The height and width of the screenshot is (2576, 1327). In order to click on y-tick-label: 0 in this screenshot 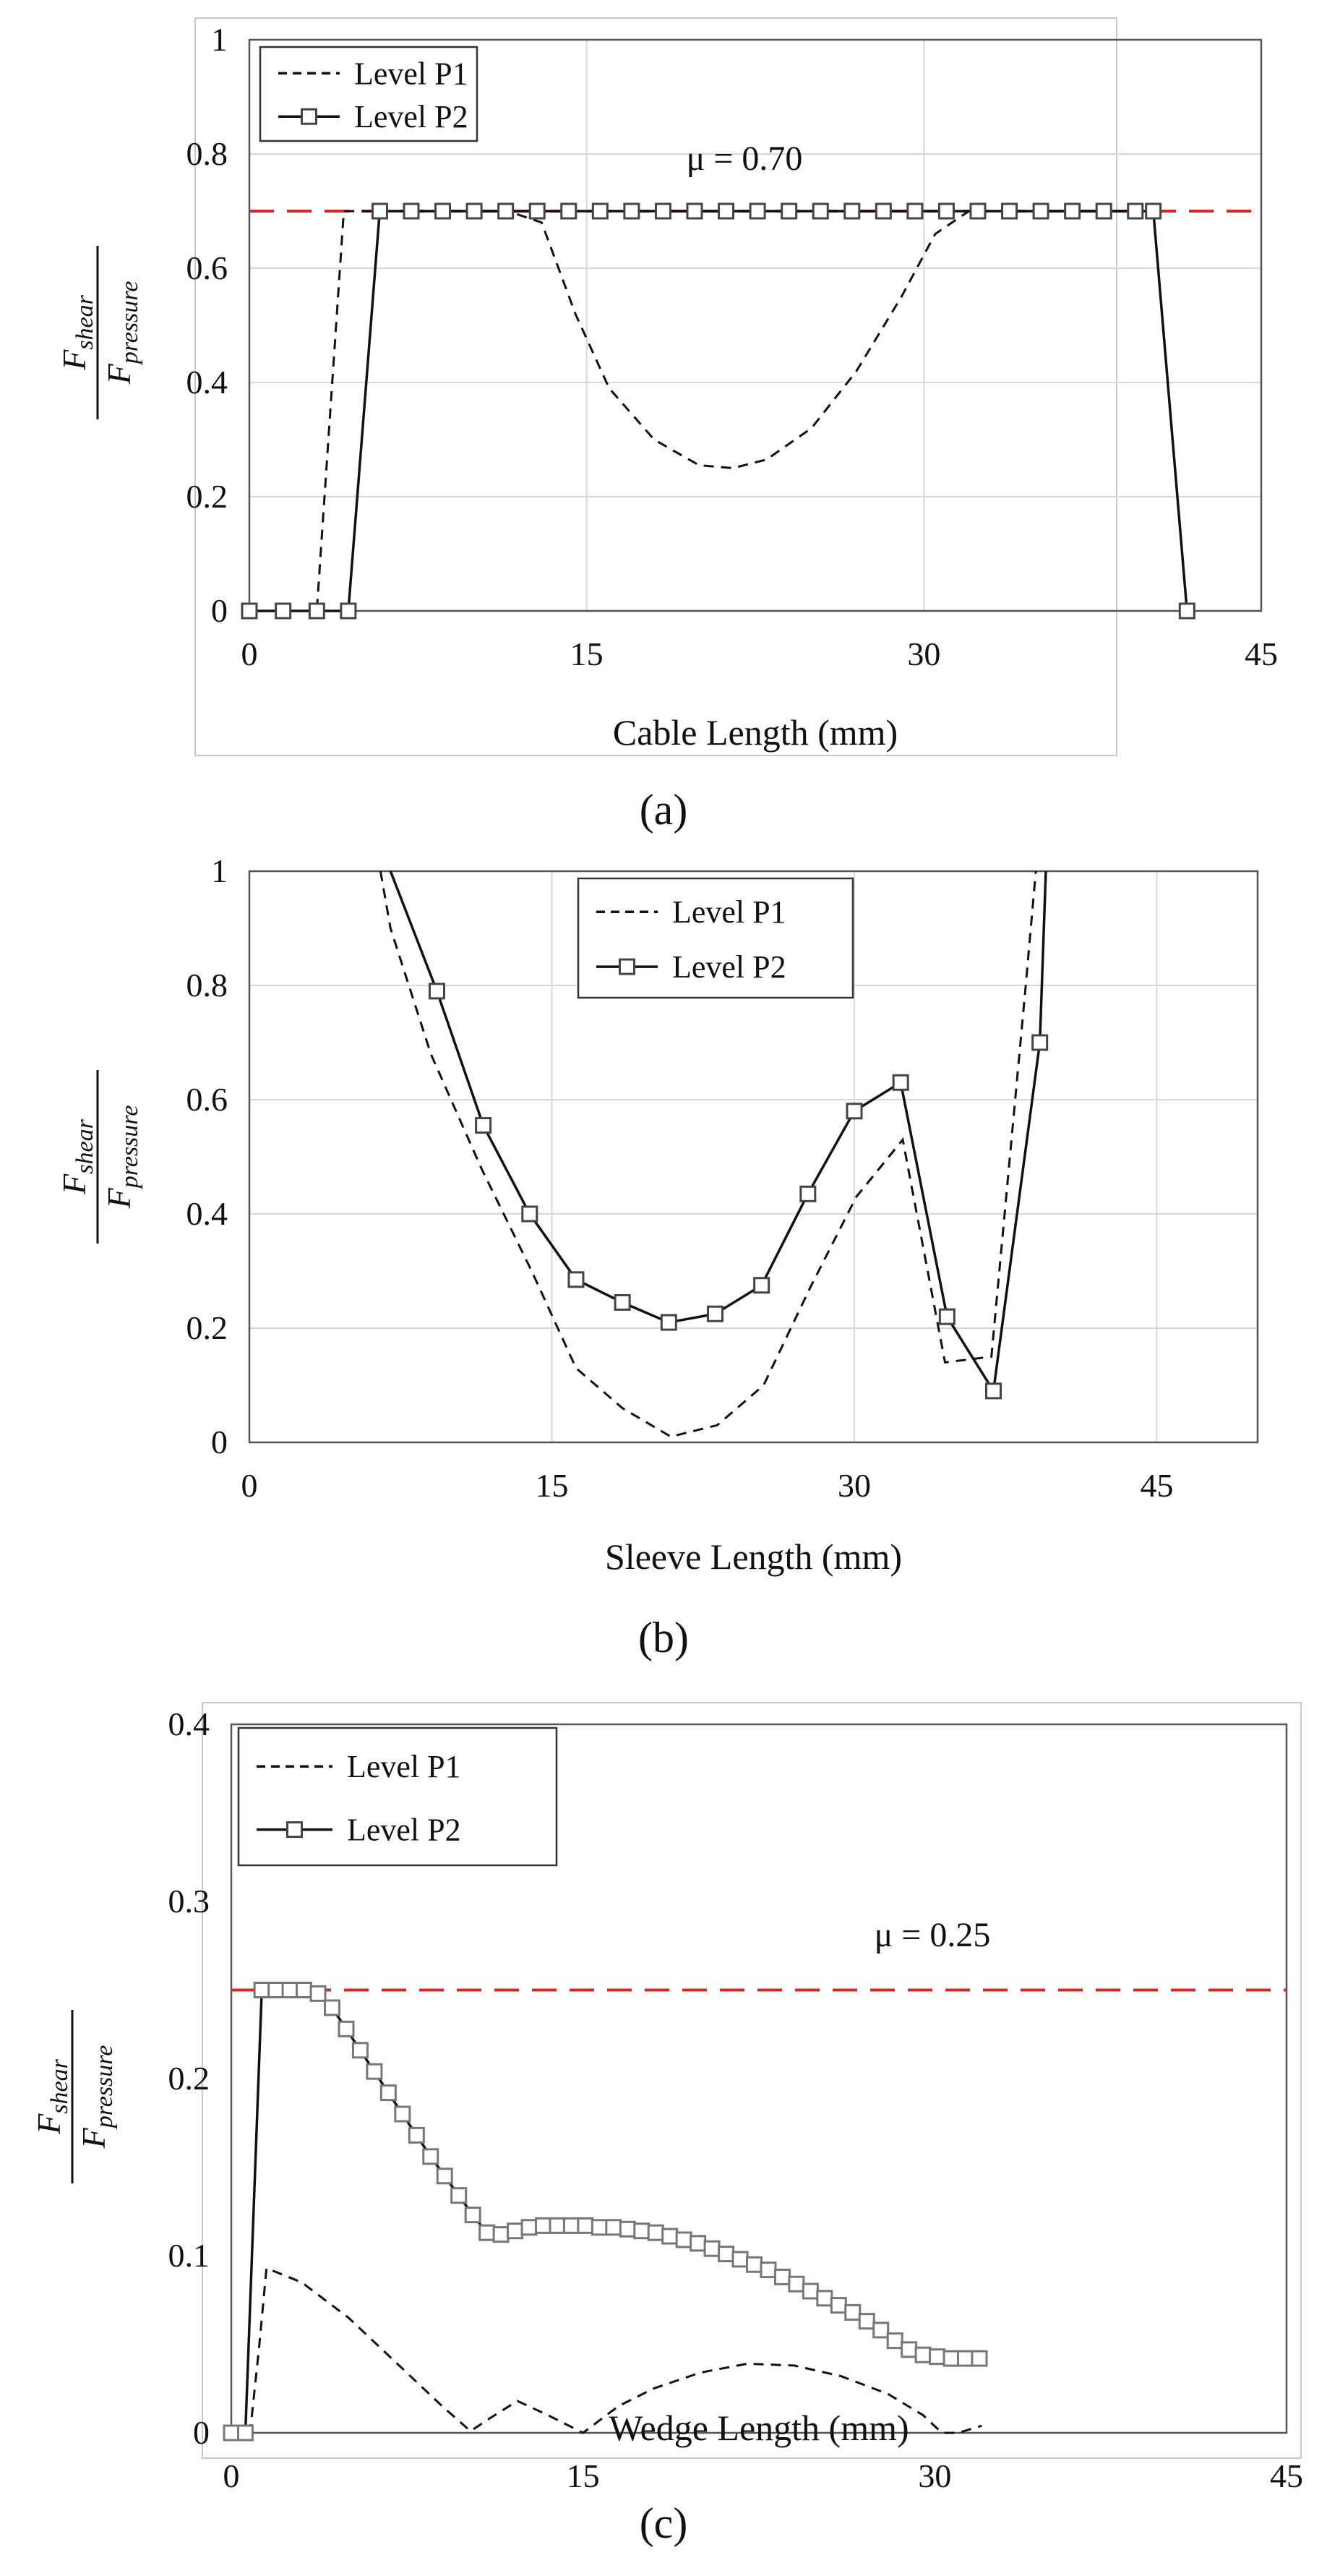, I will do `click(202, 2432)`.